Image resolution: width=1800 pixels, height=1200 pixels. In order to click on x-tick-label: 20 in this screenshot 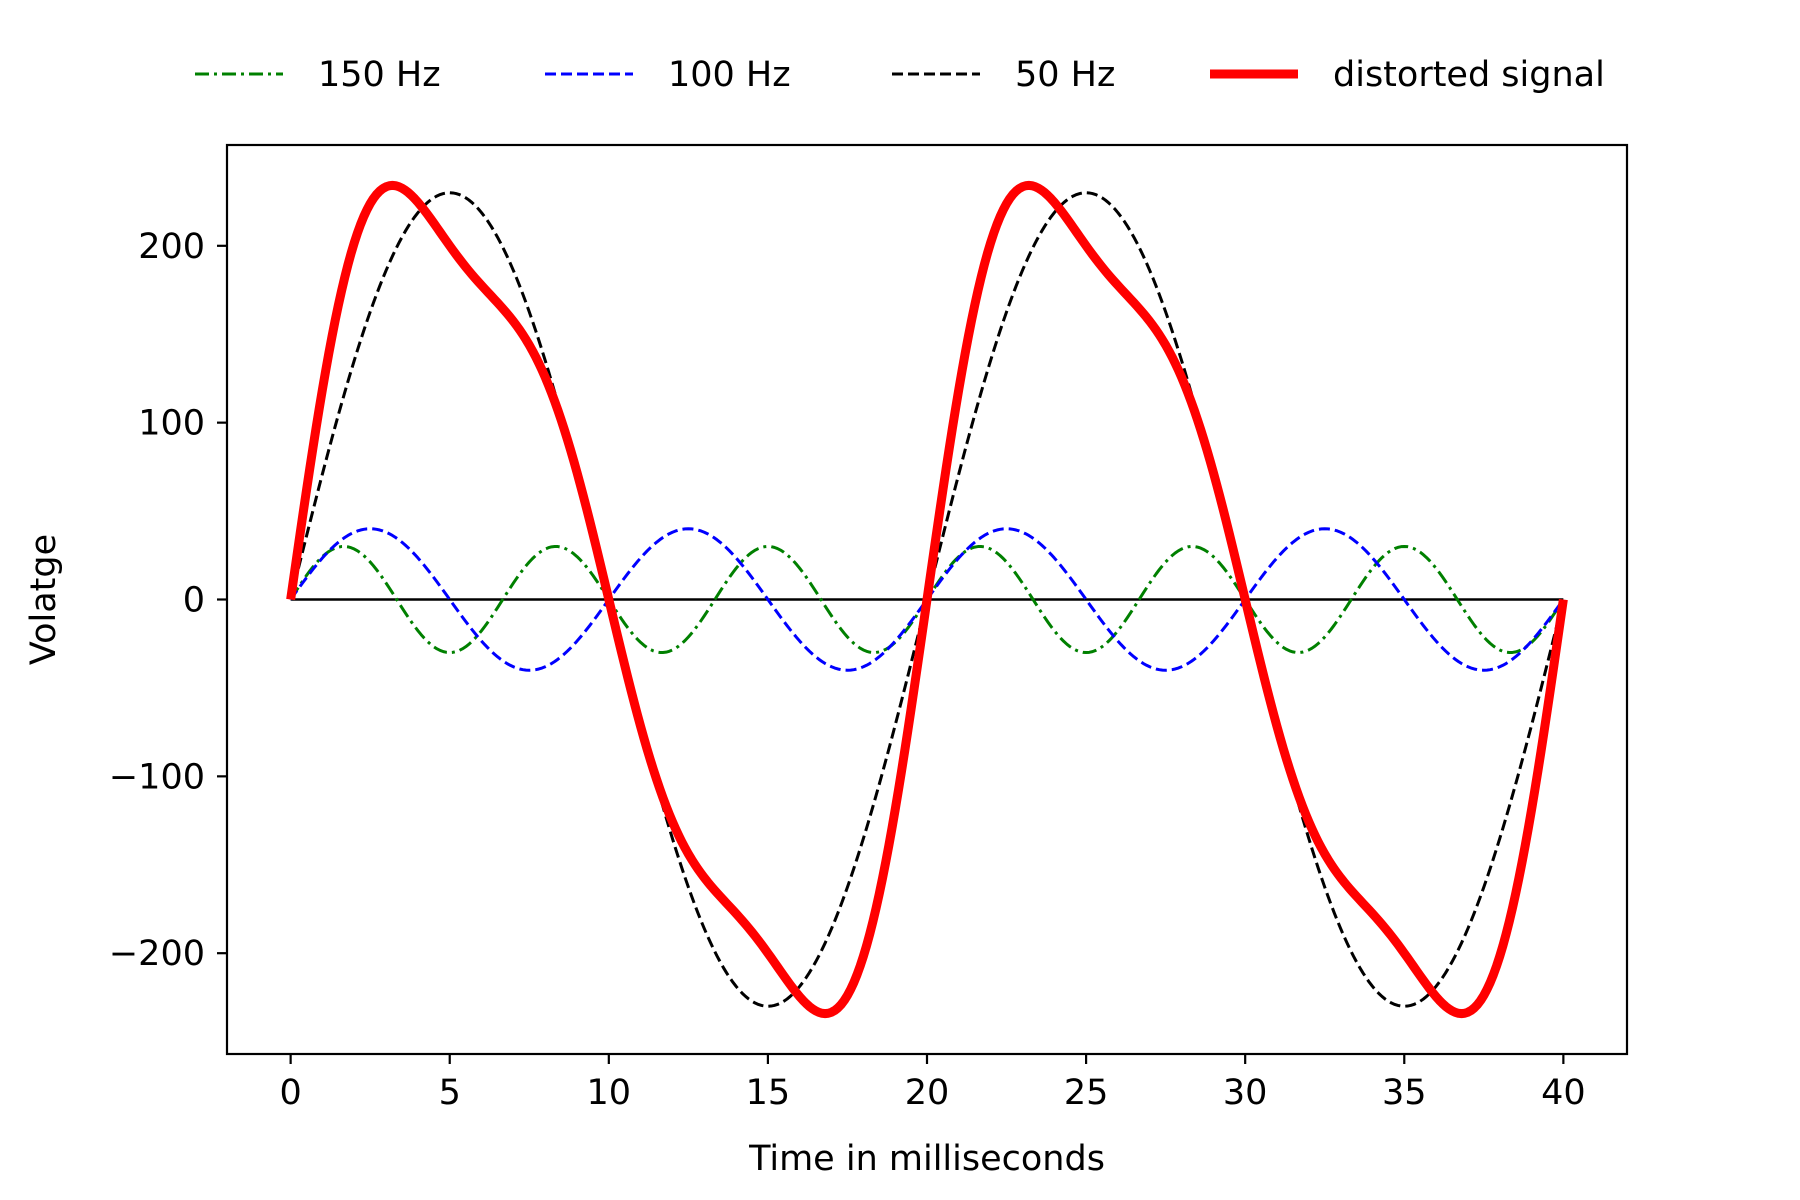, I will do `click(927, 1093)`.